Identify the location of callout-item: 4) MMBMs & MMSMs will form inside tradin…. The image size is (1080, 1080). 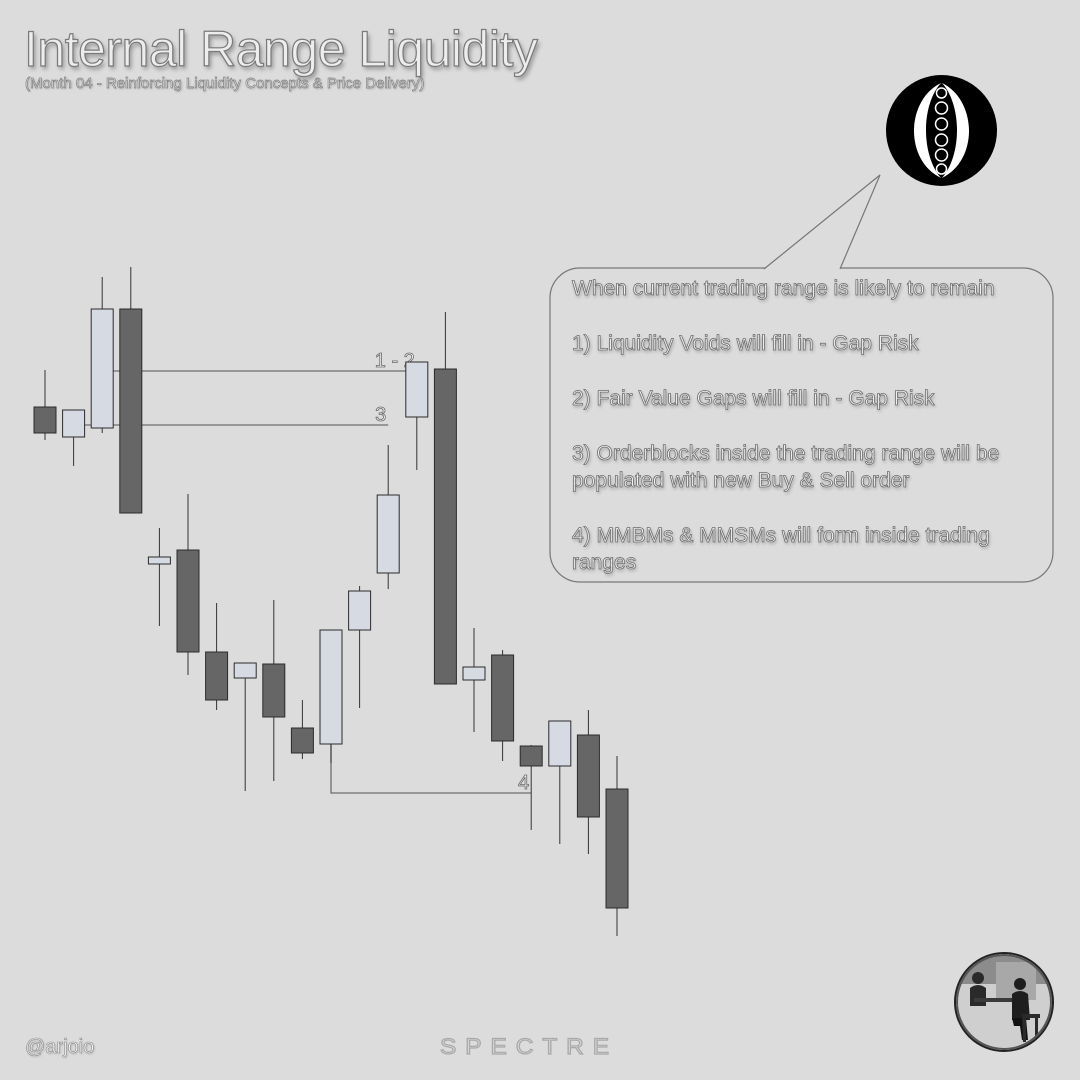
(781, 549).